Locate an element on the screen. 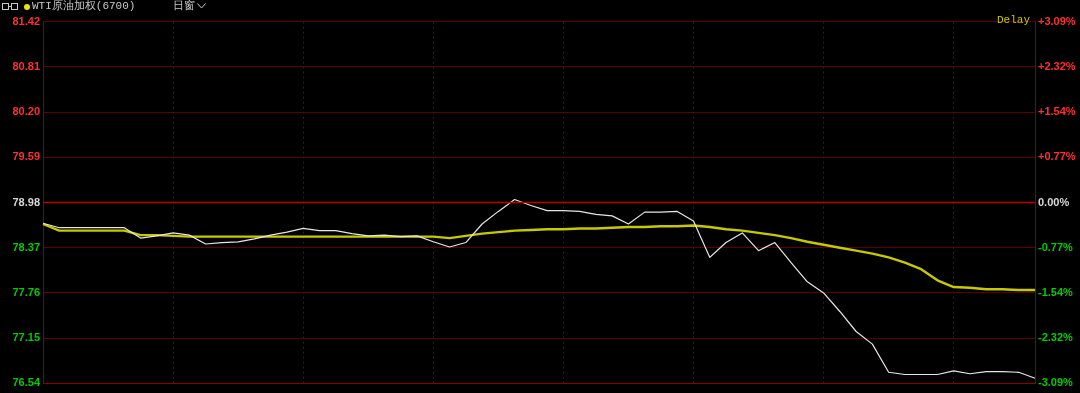 This screenshot has width=1080, height=393. y2-tick-label: +2.32% is located at coordinates (1057, 65).